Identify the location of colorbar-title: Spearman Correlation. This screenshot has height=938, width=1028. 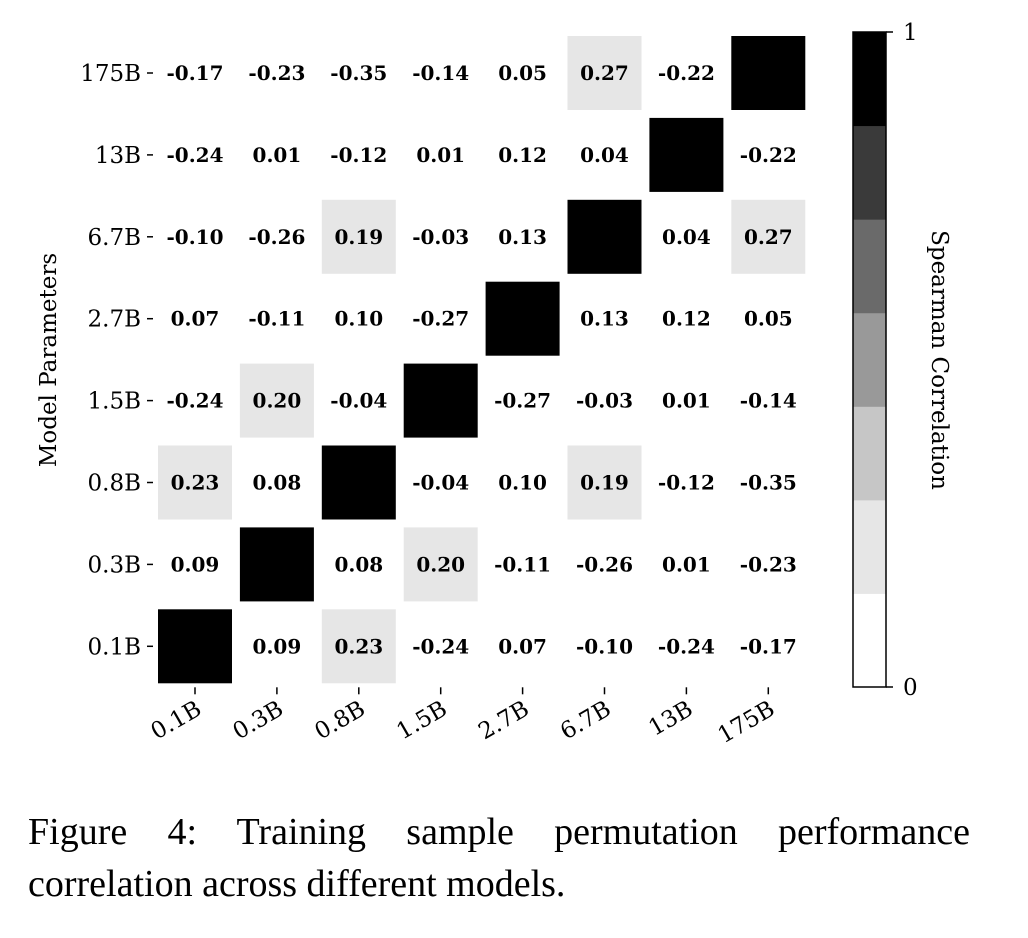
(939, 360).